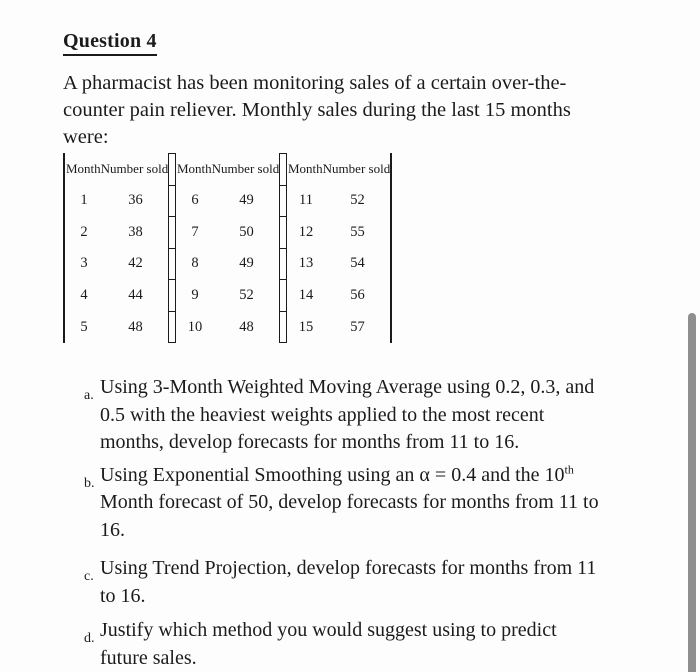  What do you see at coordinates (135, 231) in the screenshot?
I see `sold-cell: 38` at bounding box center [135, 231].